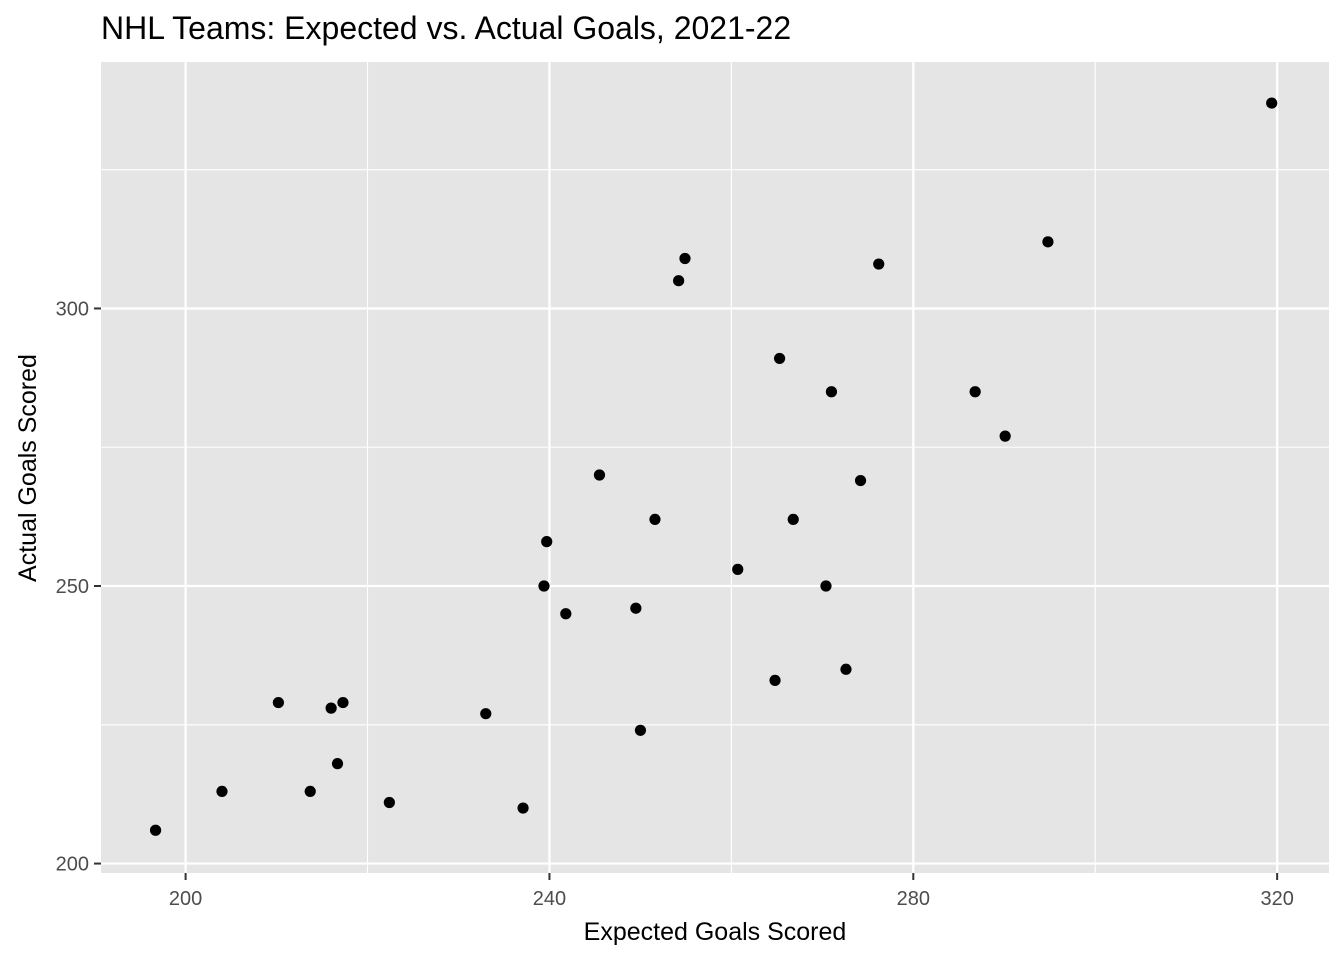  I want to click on x-tick-label: 200, so click(185, 899).